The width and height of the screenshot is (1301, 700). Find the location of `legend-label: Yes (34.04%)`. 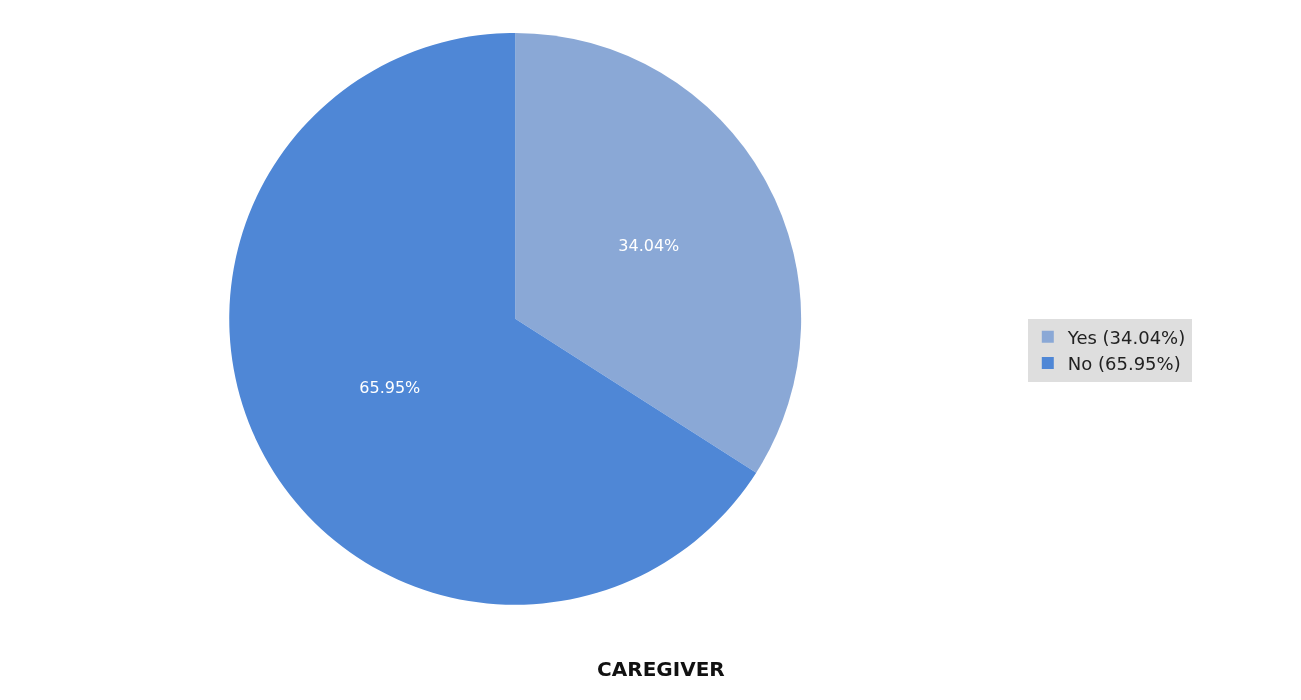

legend-label: Yes (34.04%) is located at coordinates (1126, 337).